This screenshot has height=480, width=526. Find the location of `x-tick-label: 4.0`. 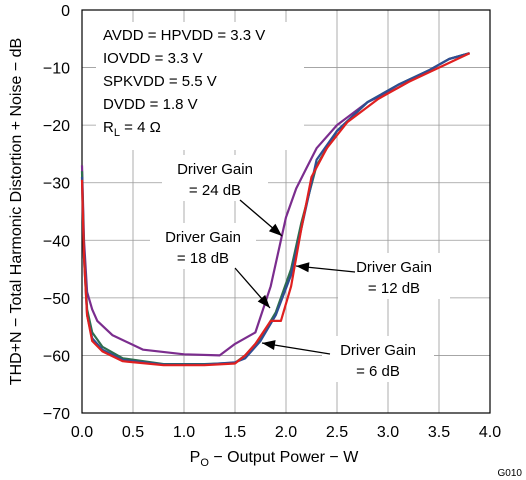

x-tick-label: 4.0 is located at coordinates (490, 432).